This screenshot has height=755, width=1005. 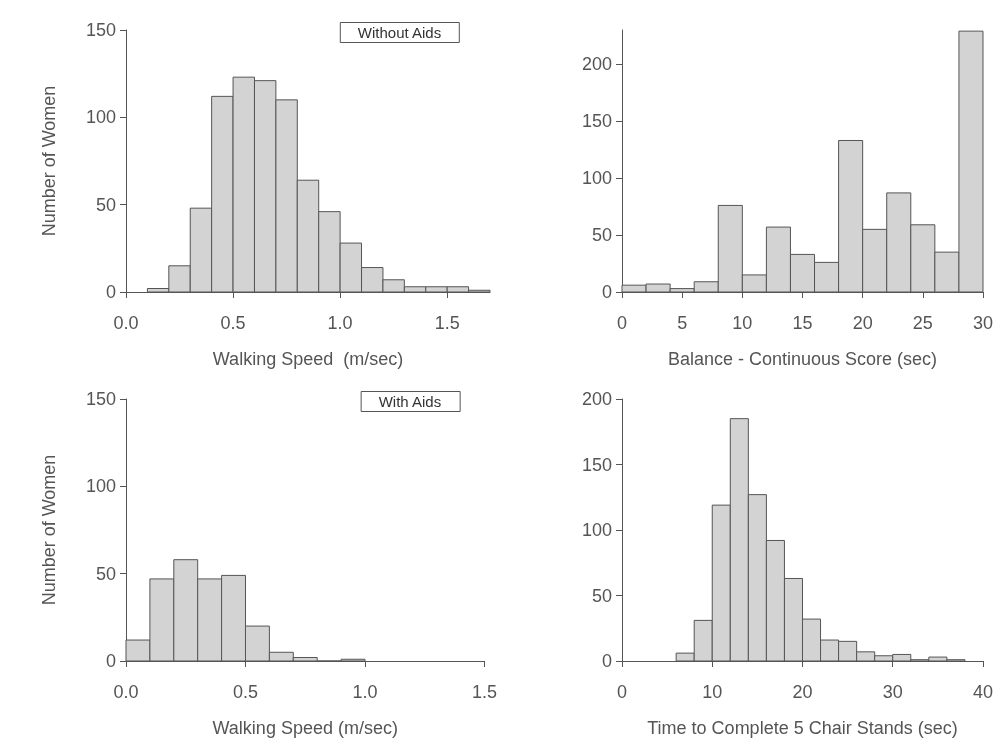 I want to click on annotation: Without Aids, so click(x=399, y=32).